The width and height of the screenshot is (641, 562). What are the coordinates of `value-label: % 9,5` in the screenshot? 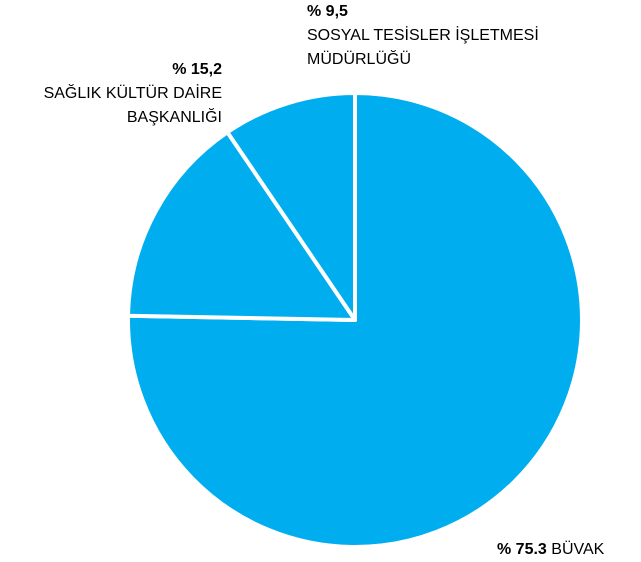 It's located at (327, 11).